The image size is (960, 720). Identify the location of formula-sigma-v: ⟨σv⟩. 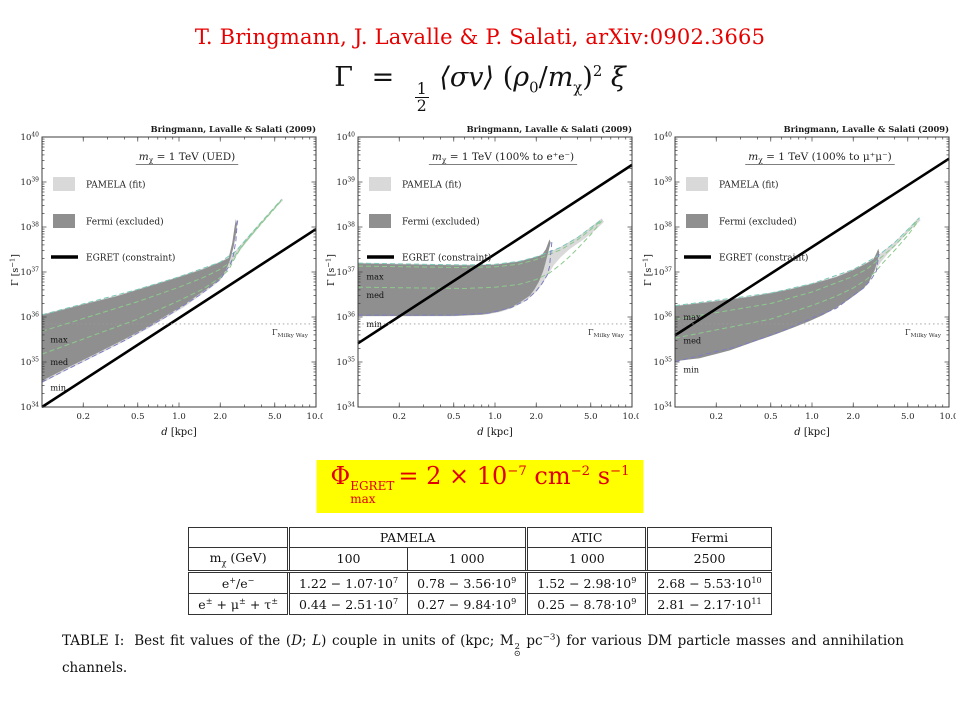
(467, 77).